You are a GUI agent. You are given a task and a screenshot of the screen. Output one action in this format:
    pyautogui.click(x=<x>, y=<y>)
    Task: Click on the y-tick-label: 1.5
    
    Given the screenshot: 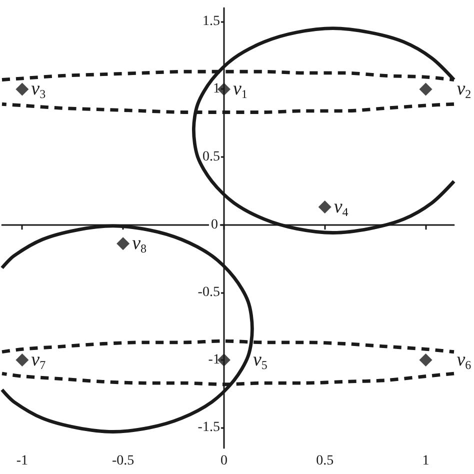 What is the action you would take?
    pyautogui.click(x=211, y=22)
    